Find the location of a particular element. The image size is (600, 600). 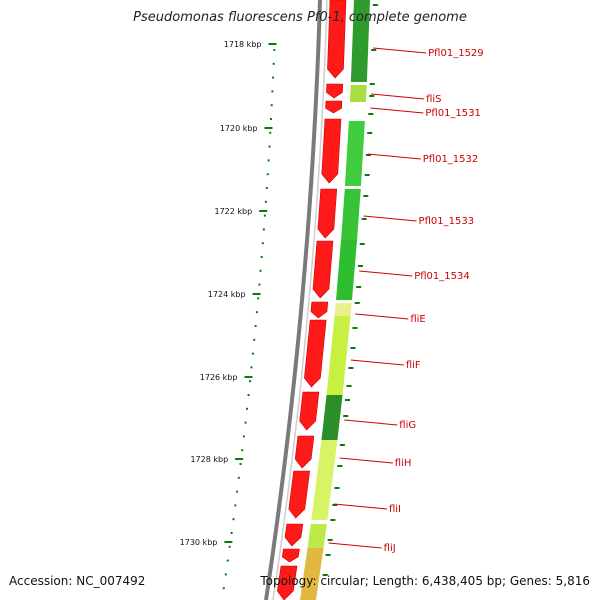

gene-label: Pfl01_1529 is located at coordinates (456, 53).